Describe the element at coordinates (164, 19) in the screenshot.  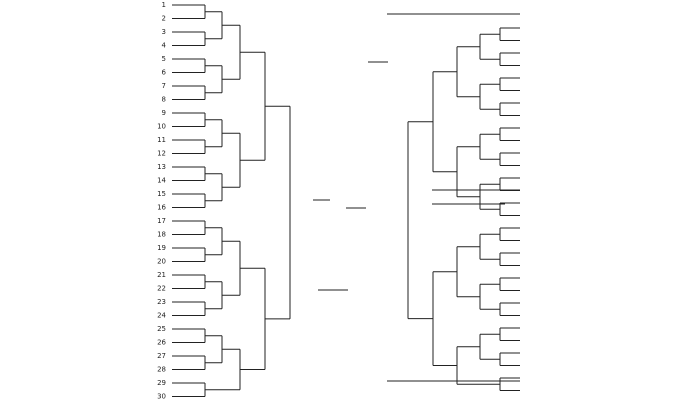
I see `seed-label: 2` at that location.